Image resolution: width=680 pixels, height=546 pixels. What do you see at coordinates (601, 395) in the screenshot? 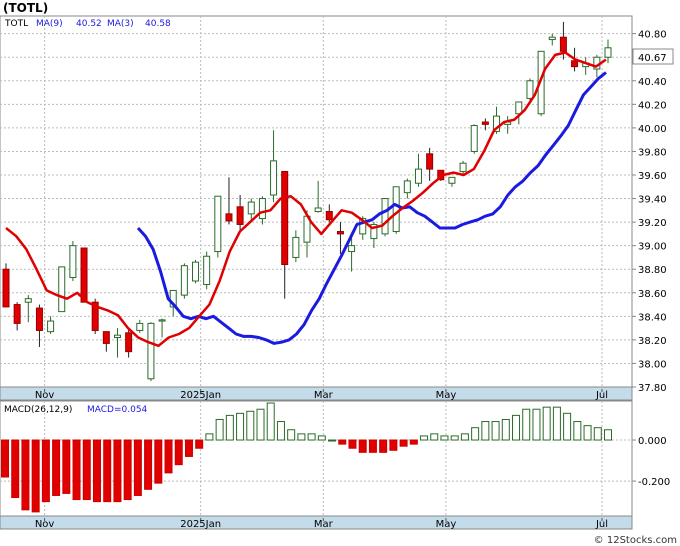
I see `price-xtick-label: Jul` at bounding box center [601, 395].